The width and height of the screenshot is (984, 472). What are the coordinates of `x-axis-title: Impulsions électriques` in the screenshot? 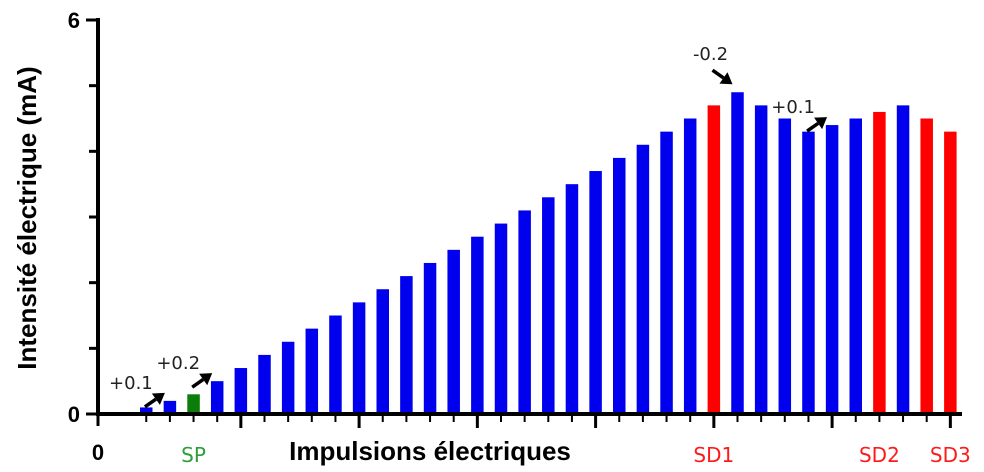 It's located at (430, 451).